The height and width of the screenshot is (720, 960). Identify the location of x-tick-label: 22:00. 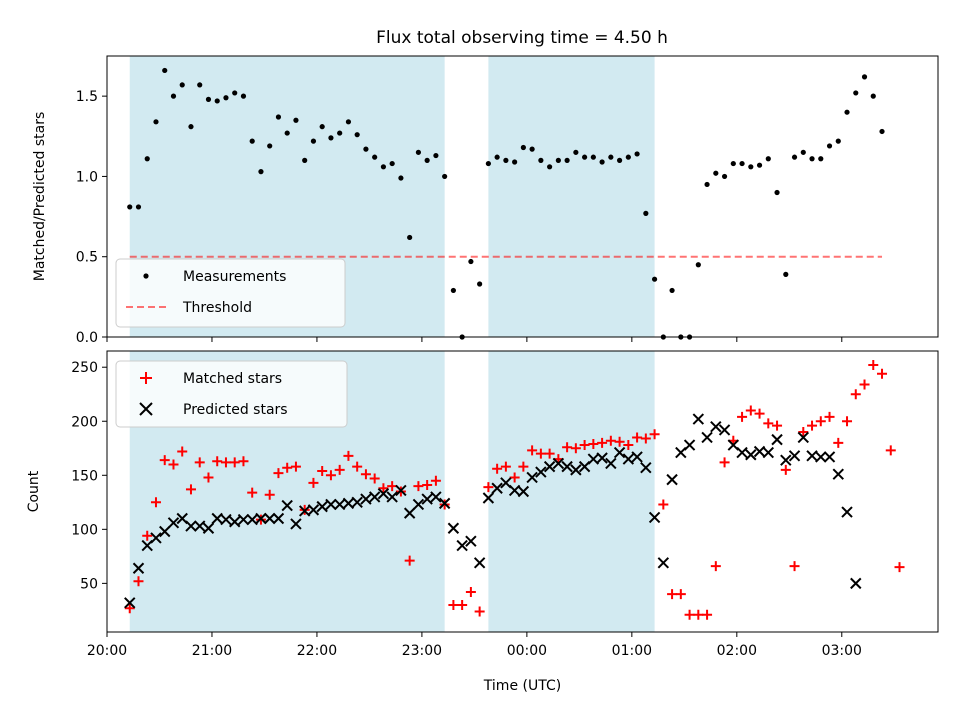
(317, 651).